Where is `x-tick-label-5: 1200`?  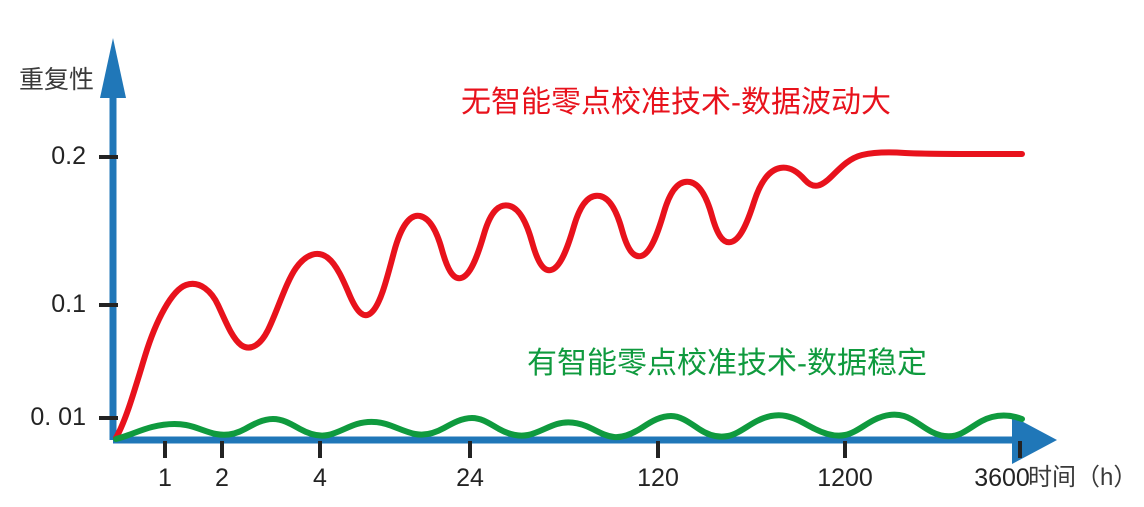
x-tick-label-5: 1200 is located at coordinates (845, 478).